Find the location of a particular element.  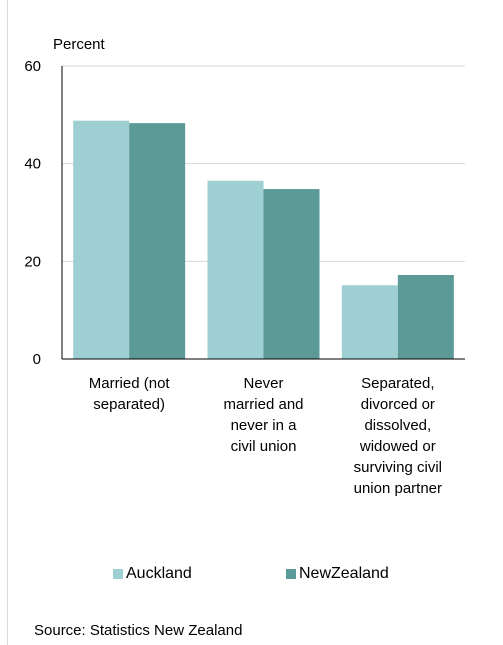

y-tick-label: 60 is located at coordinates (32, 66).